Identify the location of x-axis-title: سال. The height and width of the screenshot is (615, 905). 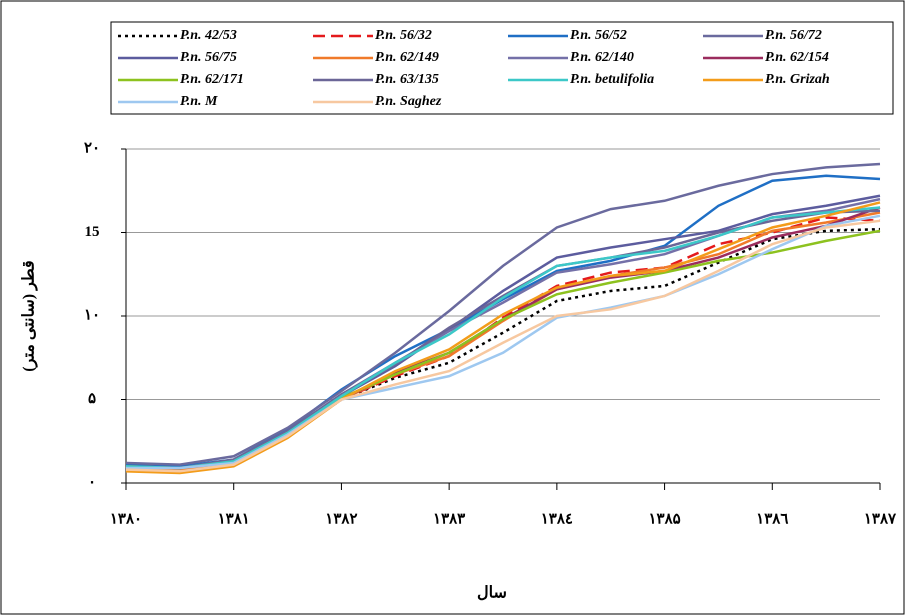
(492, 593).